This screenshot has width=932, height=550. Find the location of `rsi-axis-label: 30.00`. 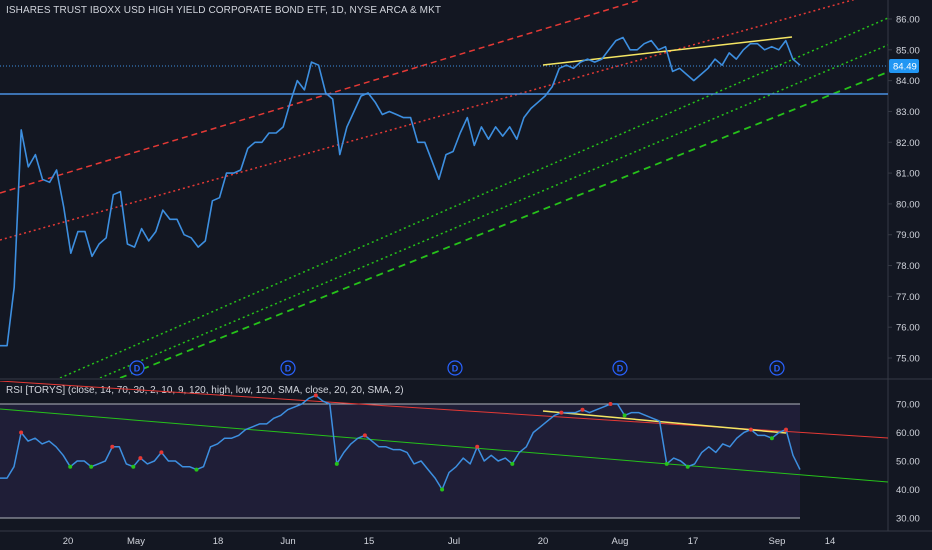

rsi-axis-label: 30.00 is located at coordinates (908, 519).